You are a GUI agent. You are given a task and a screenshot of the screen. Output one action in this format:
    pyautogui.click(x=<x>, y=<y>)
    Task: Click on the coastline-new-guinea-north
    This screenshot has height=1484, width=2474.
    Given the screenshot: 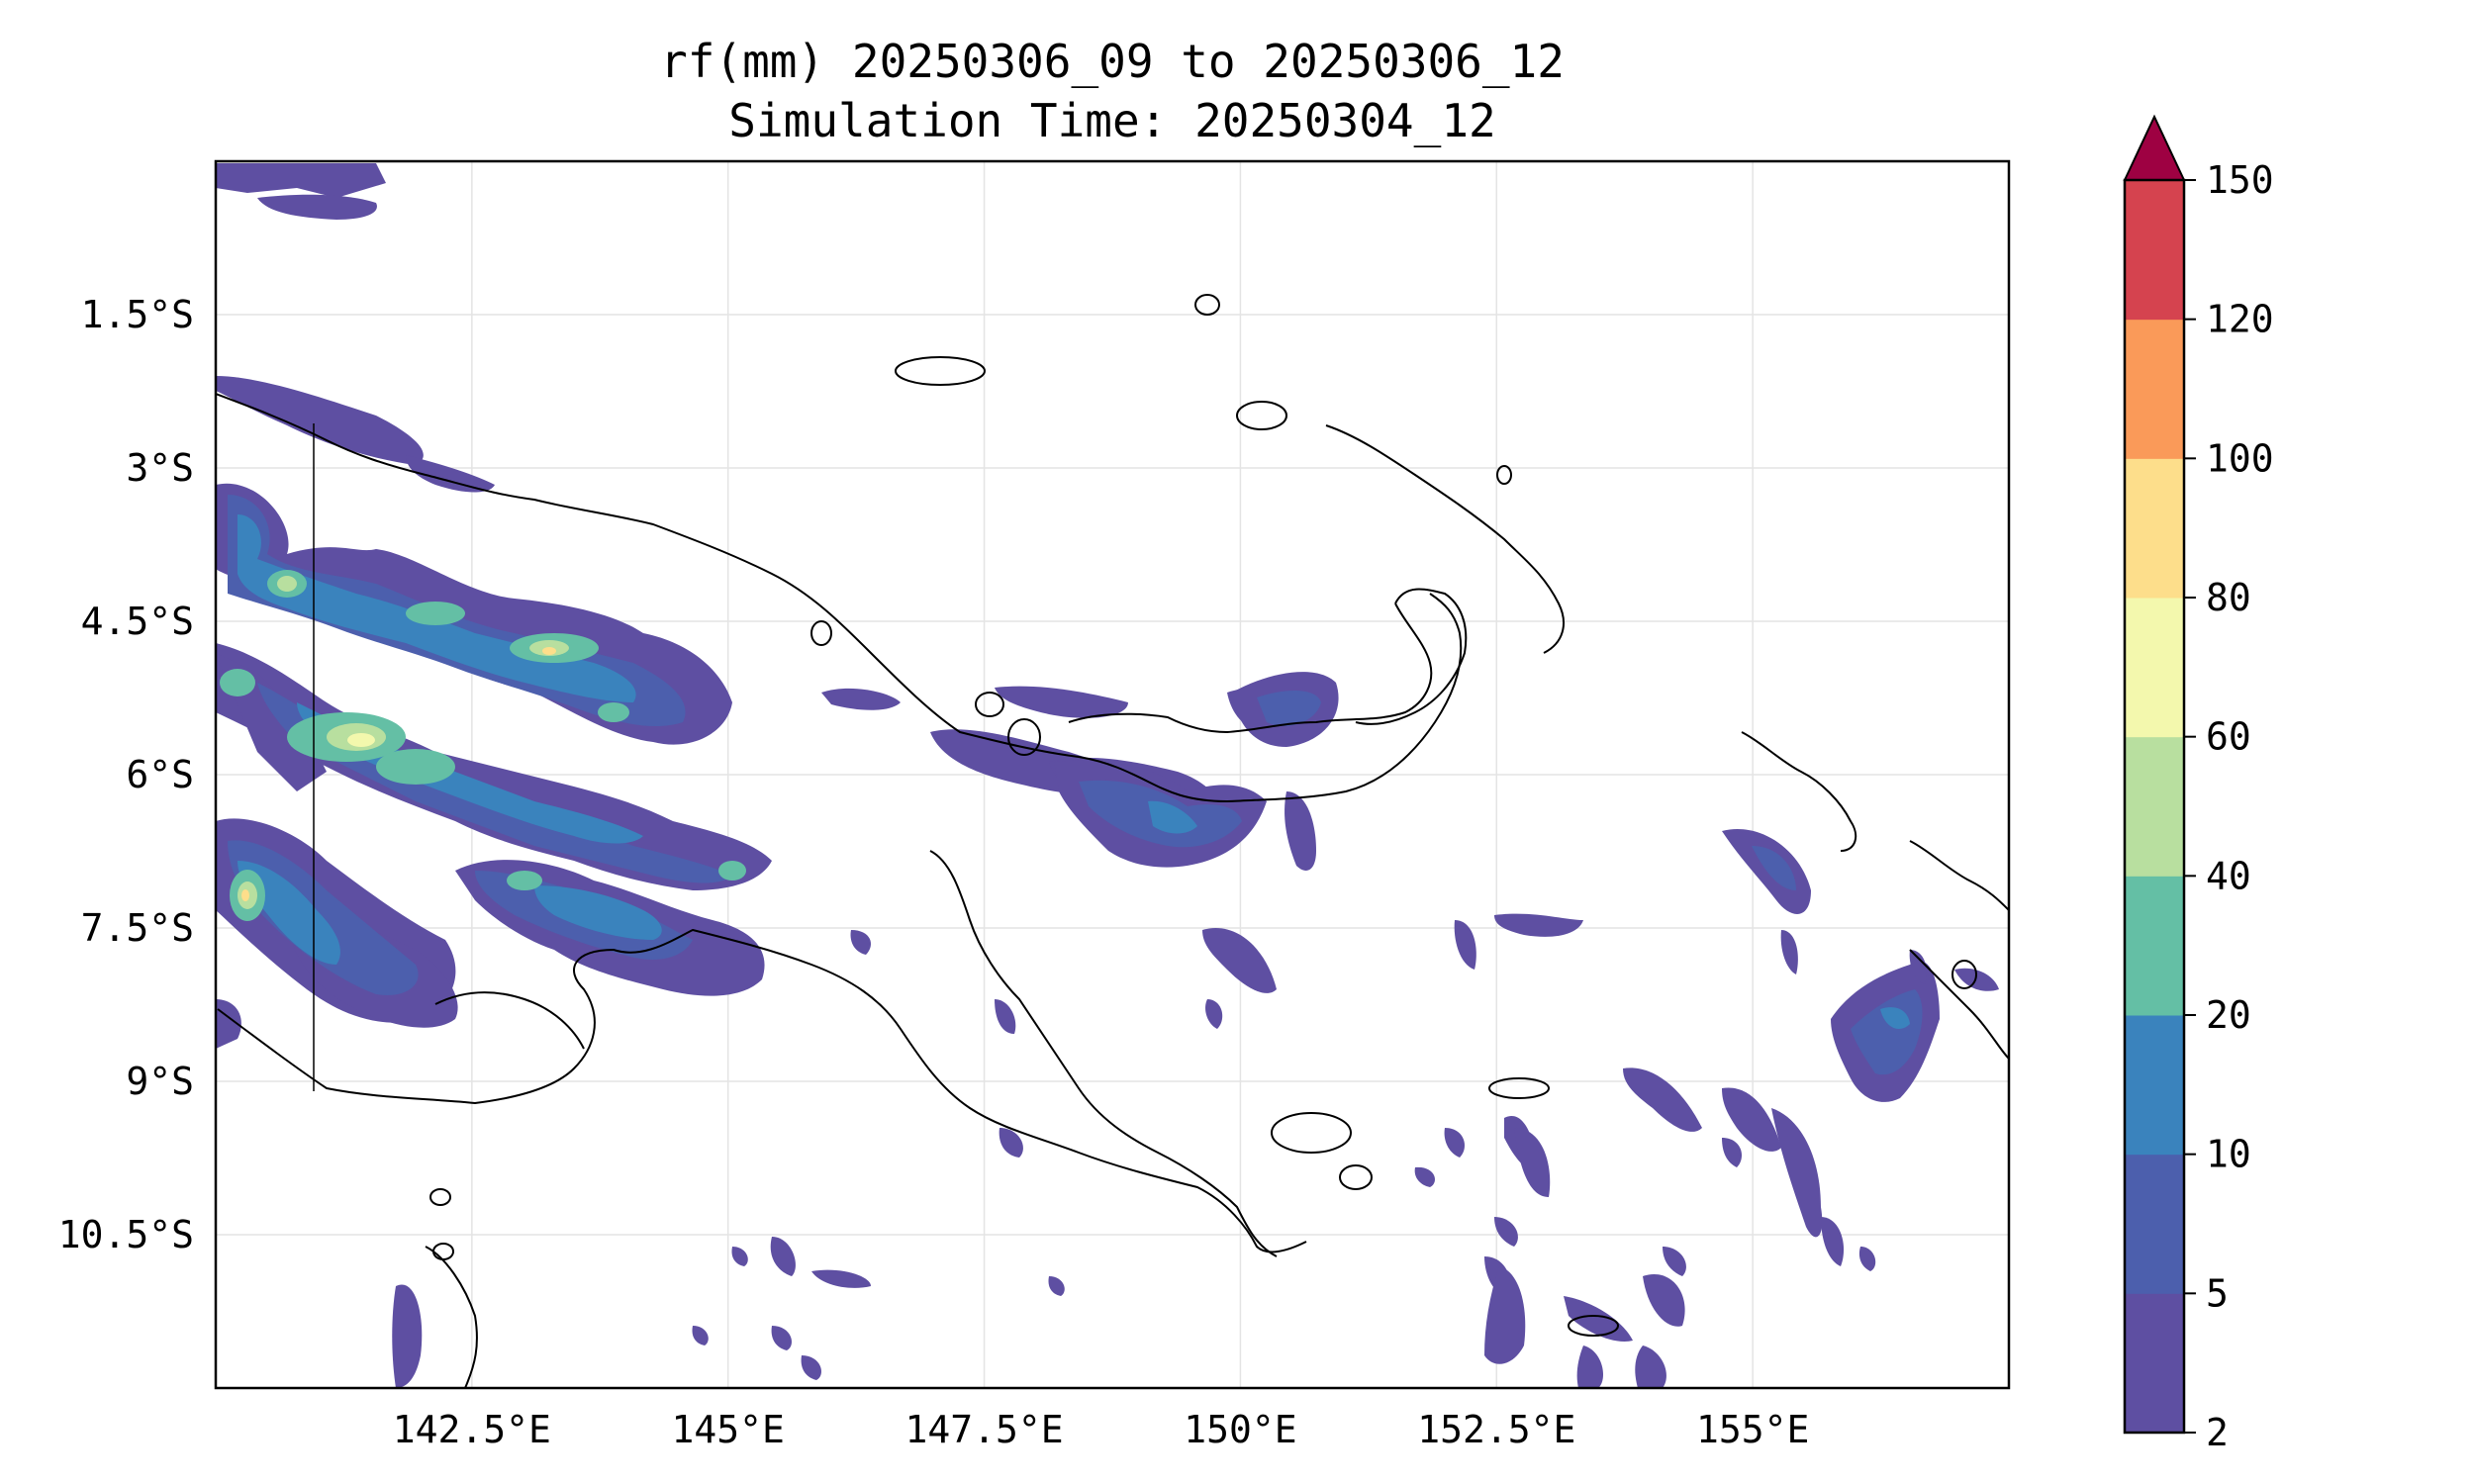 What is the action you would take?
    pyautogui.click(x=839, y=598)
    